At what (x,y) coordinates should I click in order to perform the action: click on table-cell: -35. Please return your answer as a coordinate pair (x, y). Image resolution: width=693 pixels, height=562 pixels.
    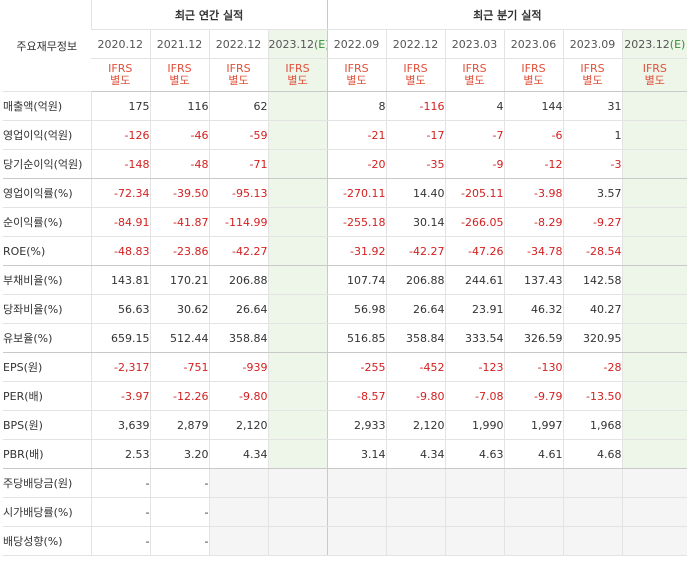
    Looking at the image, I should click on (415, 164).